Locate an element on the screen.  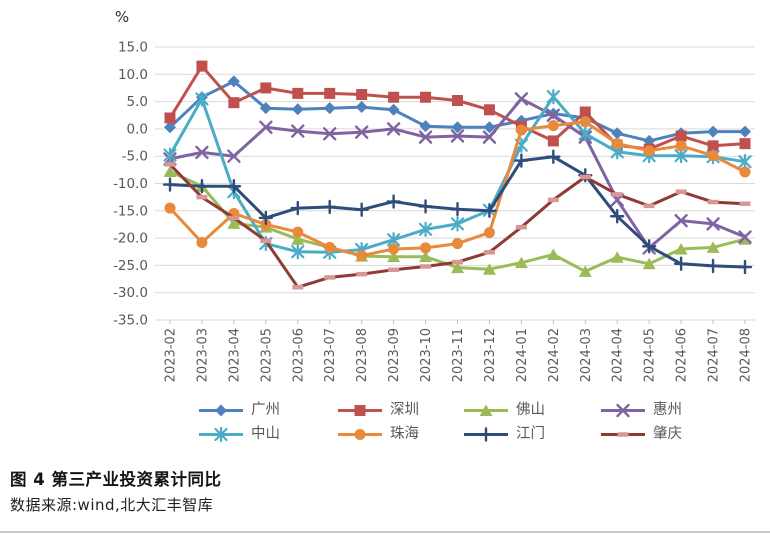
legend-marker-shenzhen is located at coordinates (360, 410).